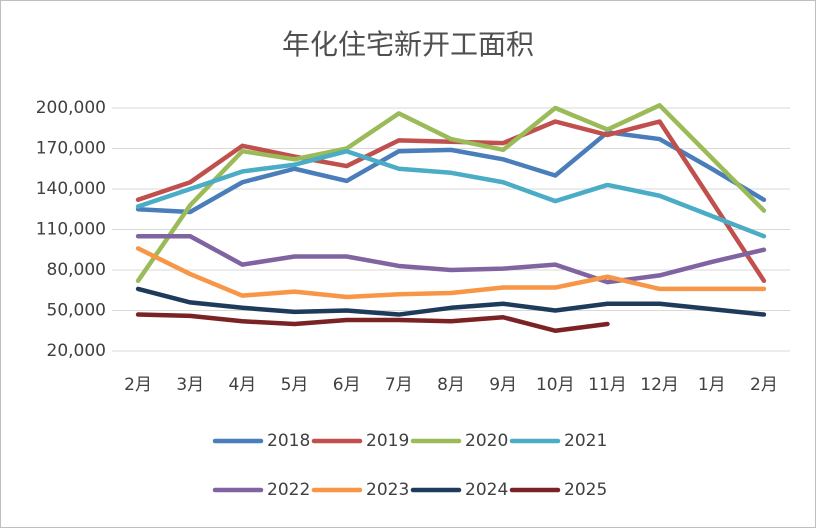 The width and height of the screenshot is (816, 528). Describe the element at coordinates (399, 385) in the screenshot. I see `x-tick-label: 7月` at that location.